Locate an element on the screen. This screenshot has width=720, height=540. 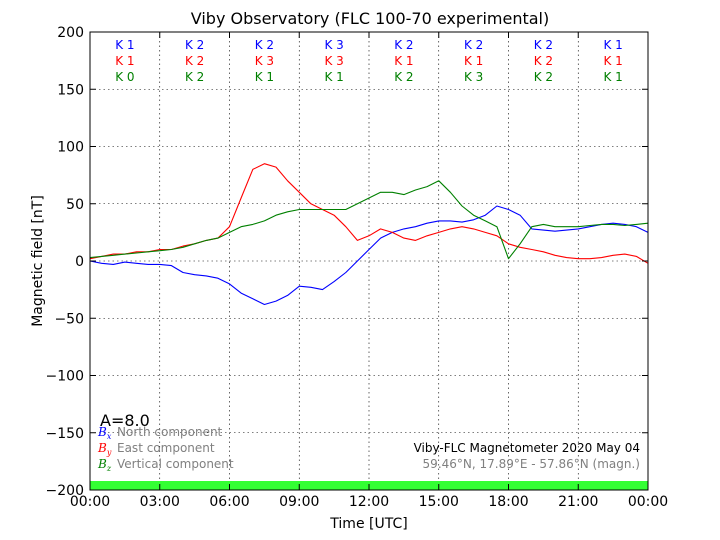
legend-symbol: Bz is located at coordinates (104, 465).